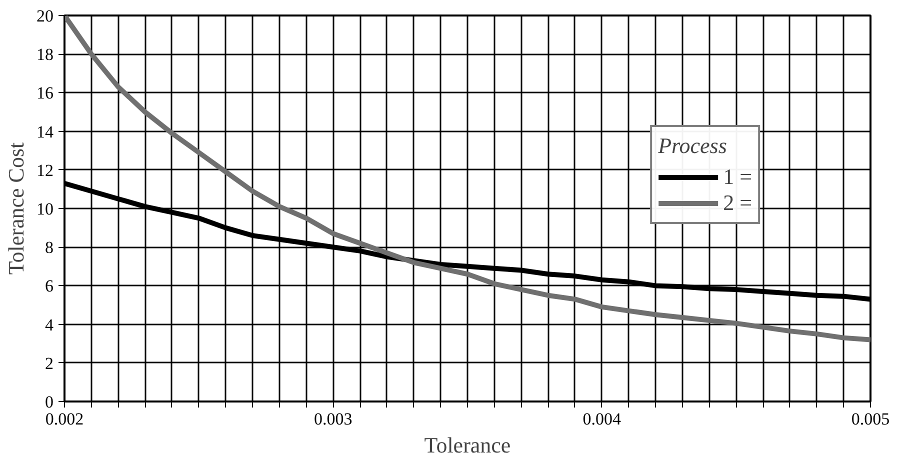 Image resolution: width=907 pixels, height=468 pixels. Describe the element at coordinates (870, 419) in the screenshot. I see `x-tick-label: 0.005` at that location.